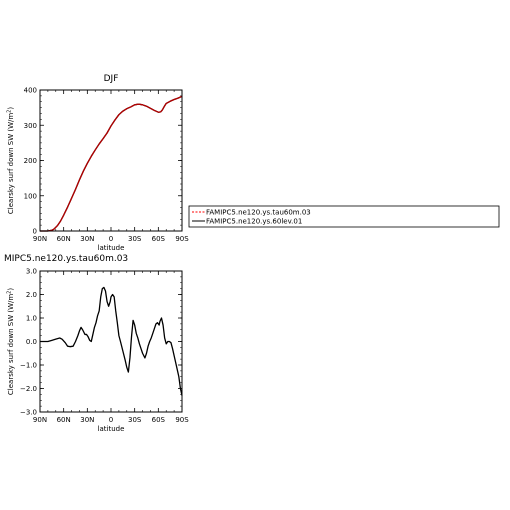 Image resolution: width=510 pixels, height=510 pixels. What do you see at coordinates (11, 342) in the screenshot?
I see `bottom-panel-y-axis-label: Clearsky surf down SW (W/m2)` at bounding box center [11, 342].